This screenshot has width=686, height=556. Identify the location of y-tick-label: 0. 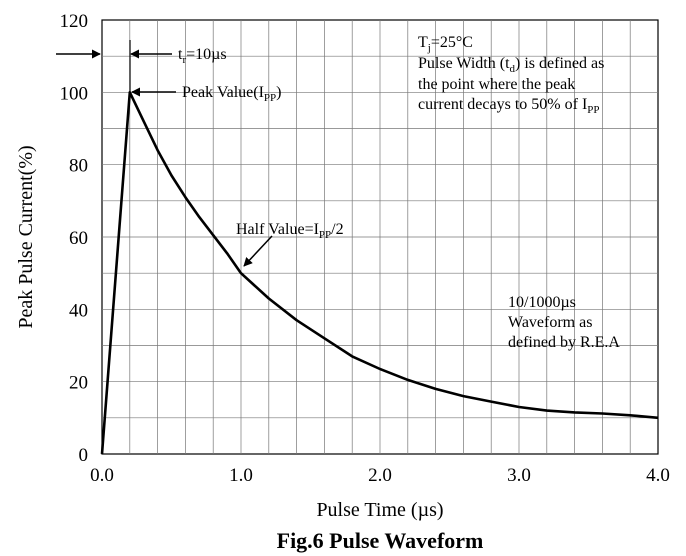
(84, 455).